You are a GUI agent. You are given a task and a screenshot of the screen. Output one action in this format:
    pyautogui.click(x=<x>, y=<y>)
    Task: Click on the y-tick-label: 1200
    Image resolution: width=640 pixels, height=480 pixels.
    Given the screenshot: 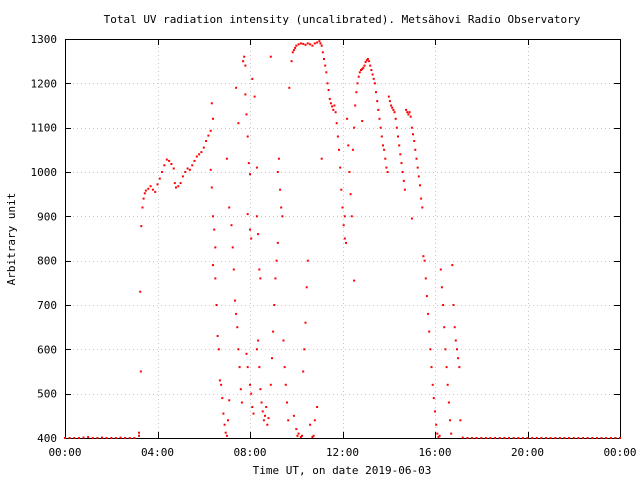 What is the action you would take?
    pyautogui.click(x=44, y=83)
    